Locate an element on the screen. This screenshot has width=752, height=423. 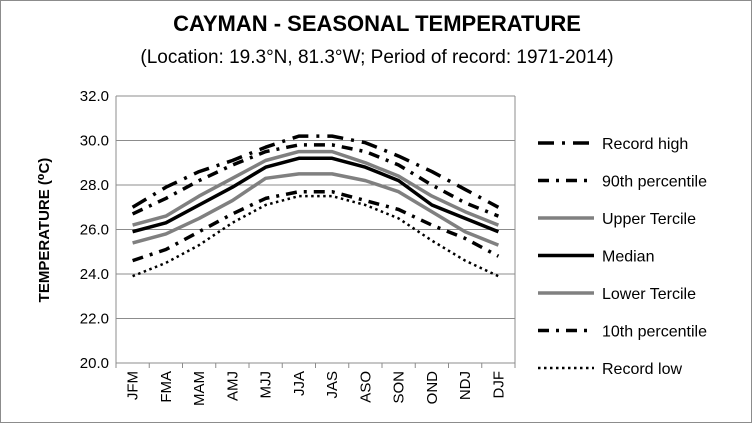
series-line-record-low is located at coordinates (315, 236).